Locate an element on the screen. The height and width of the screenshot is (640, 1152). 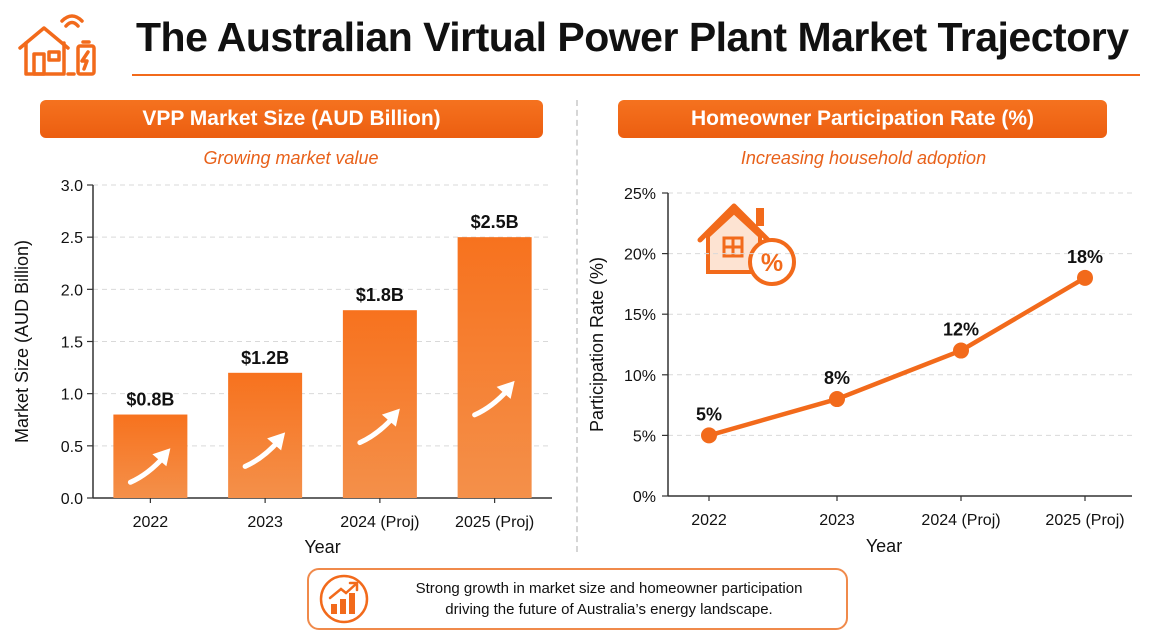
point-value-label: 8% is located at coordinates (837, 378).